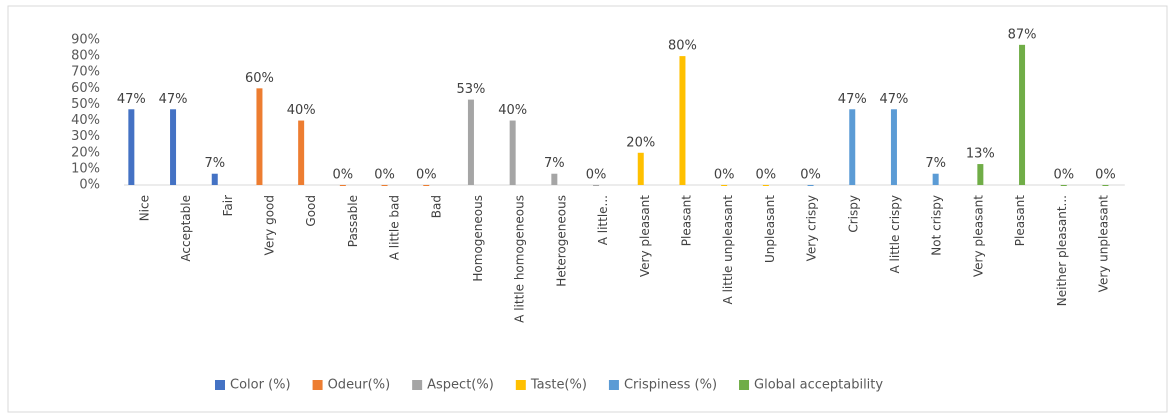 The width and height of the screenshot is (1175, 418). What do you see at coordinates (853, 214) in the screenshot?
I see `x-tick-label: Crispy` at bounding box center [853, 214].